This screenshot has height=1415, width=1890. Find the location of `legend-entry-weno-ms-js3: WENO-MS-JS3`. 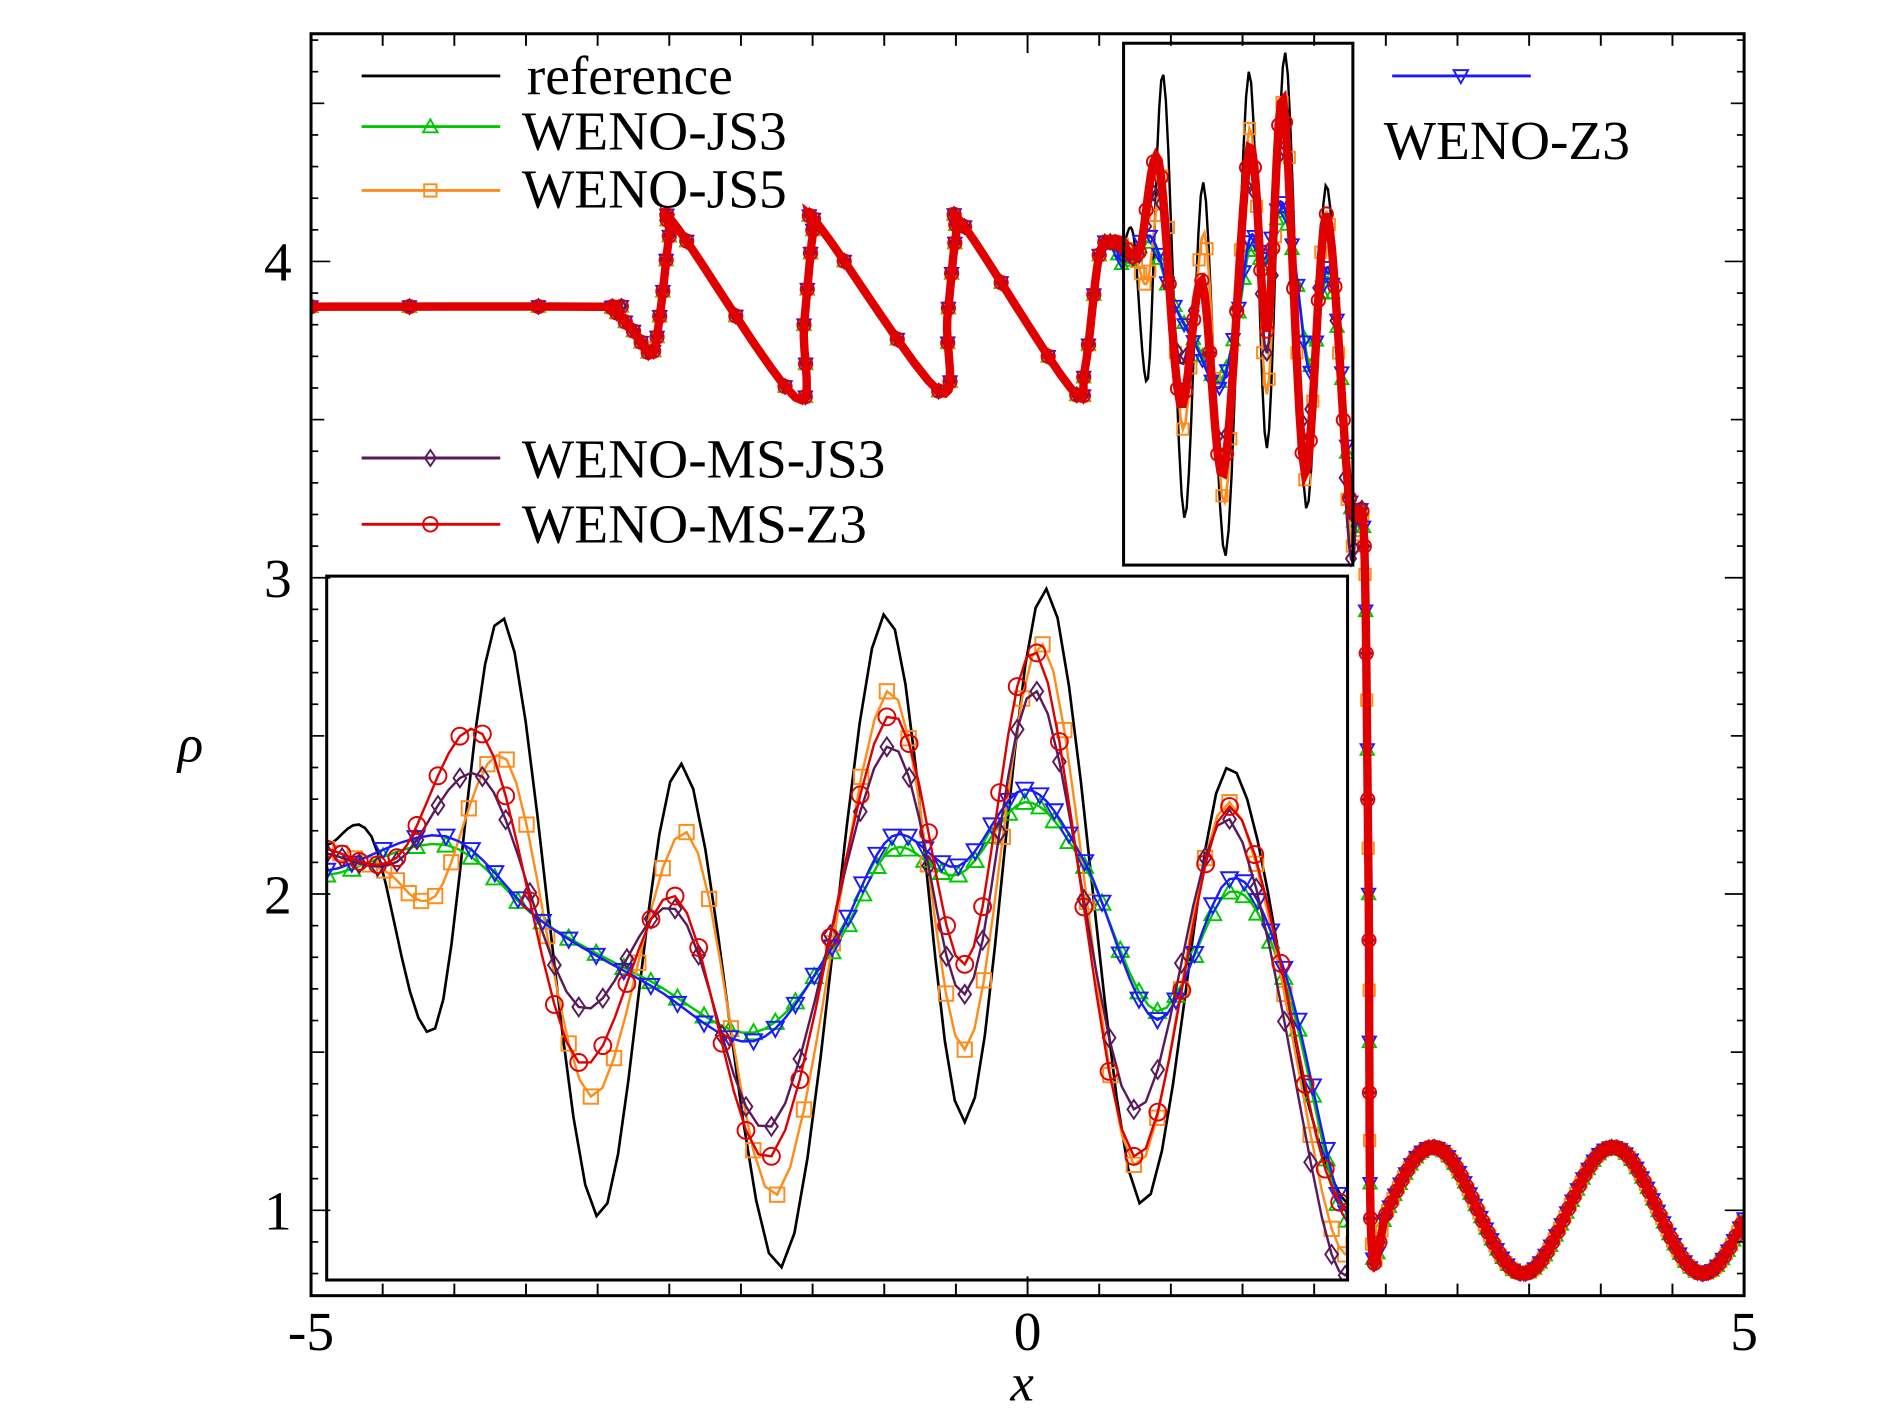

legend-entry-weno-ms-js3: WENO-MS-JS3 is located at coordinates (623, 458).